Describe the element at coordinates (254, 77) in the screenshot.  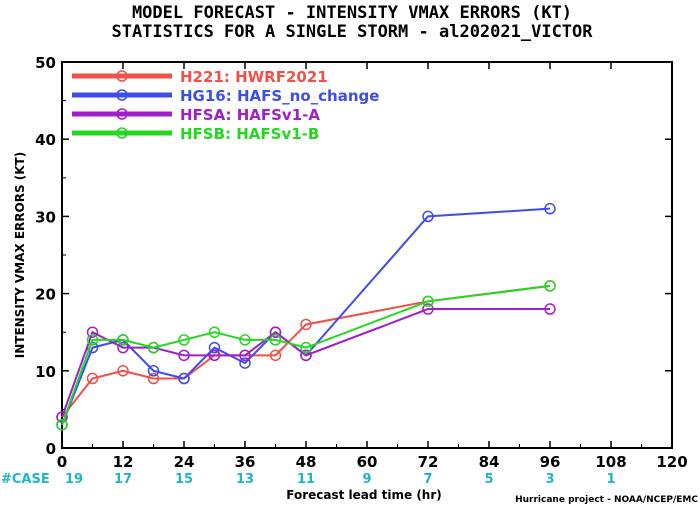
I see `legend-entry: H221: HWRF2021` at that location.